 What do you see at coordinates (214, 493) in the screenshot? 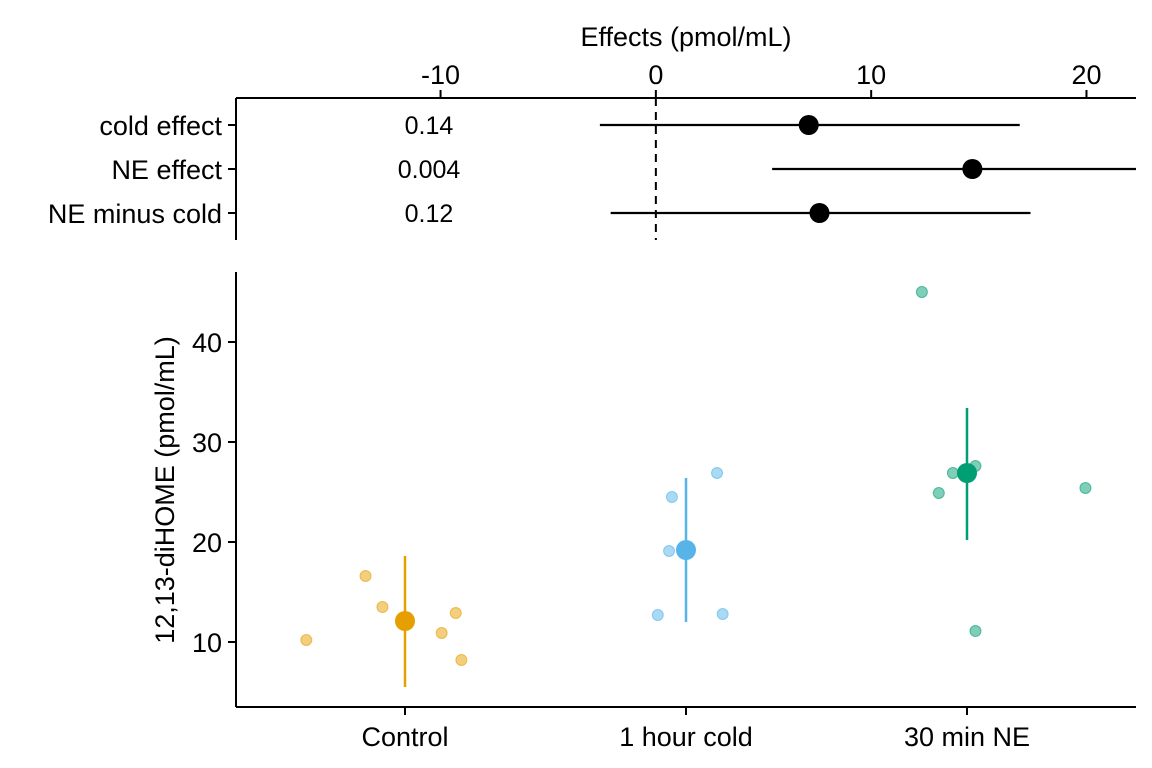
I see `measurements-y-ticks: 10 20 30 40` at bounding box center [214, 493].